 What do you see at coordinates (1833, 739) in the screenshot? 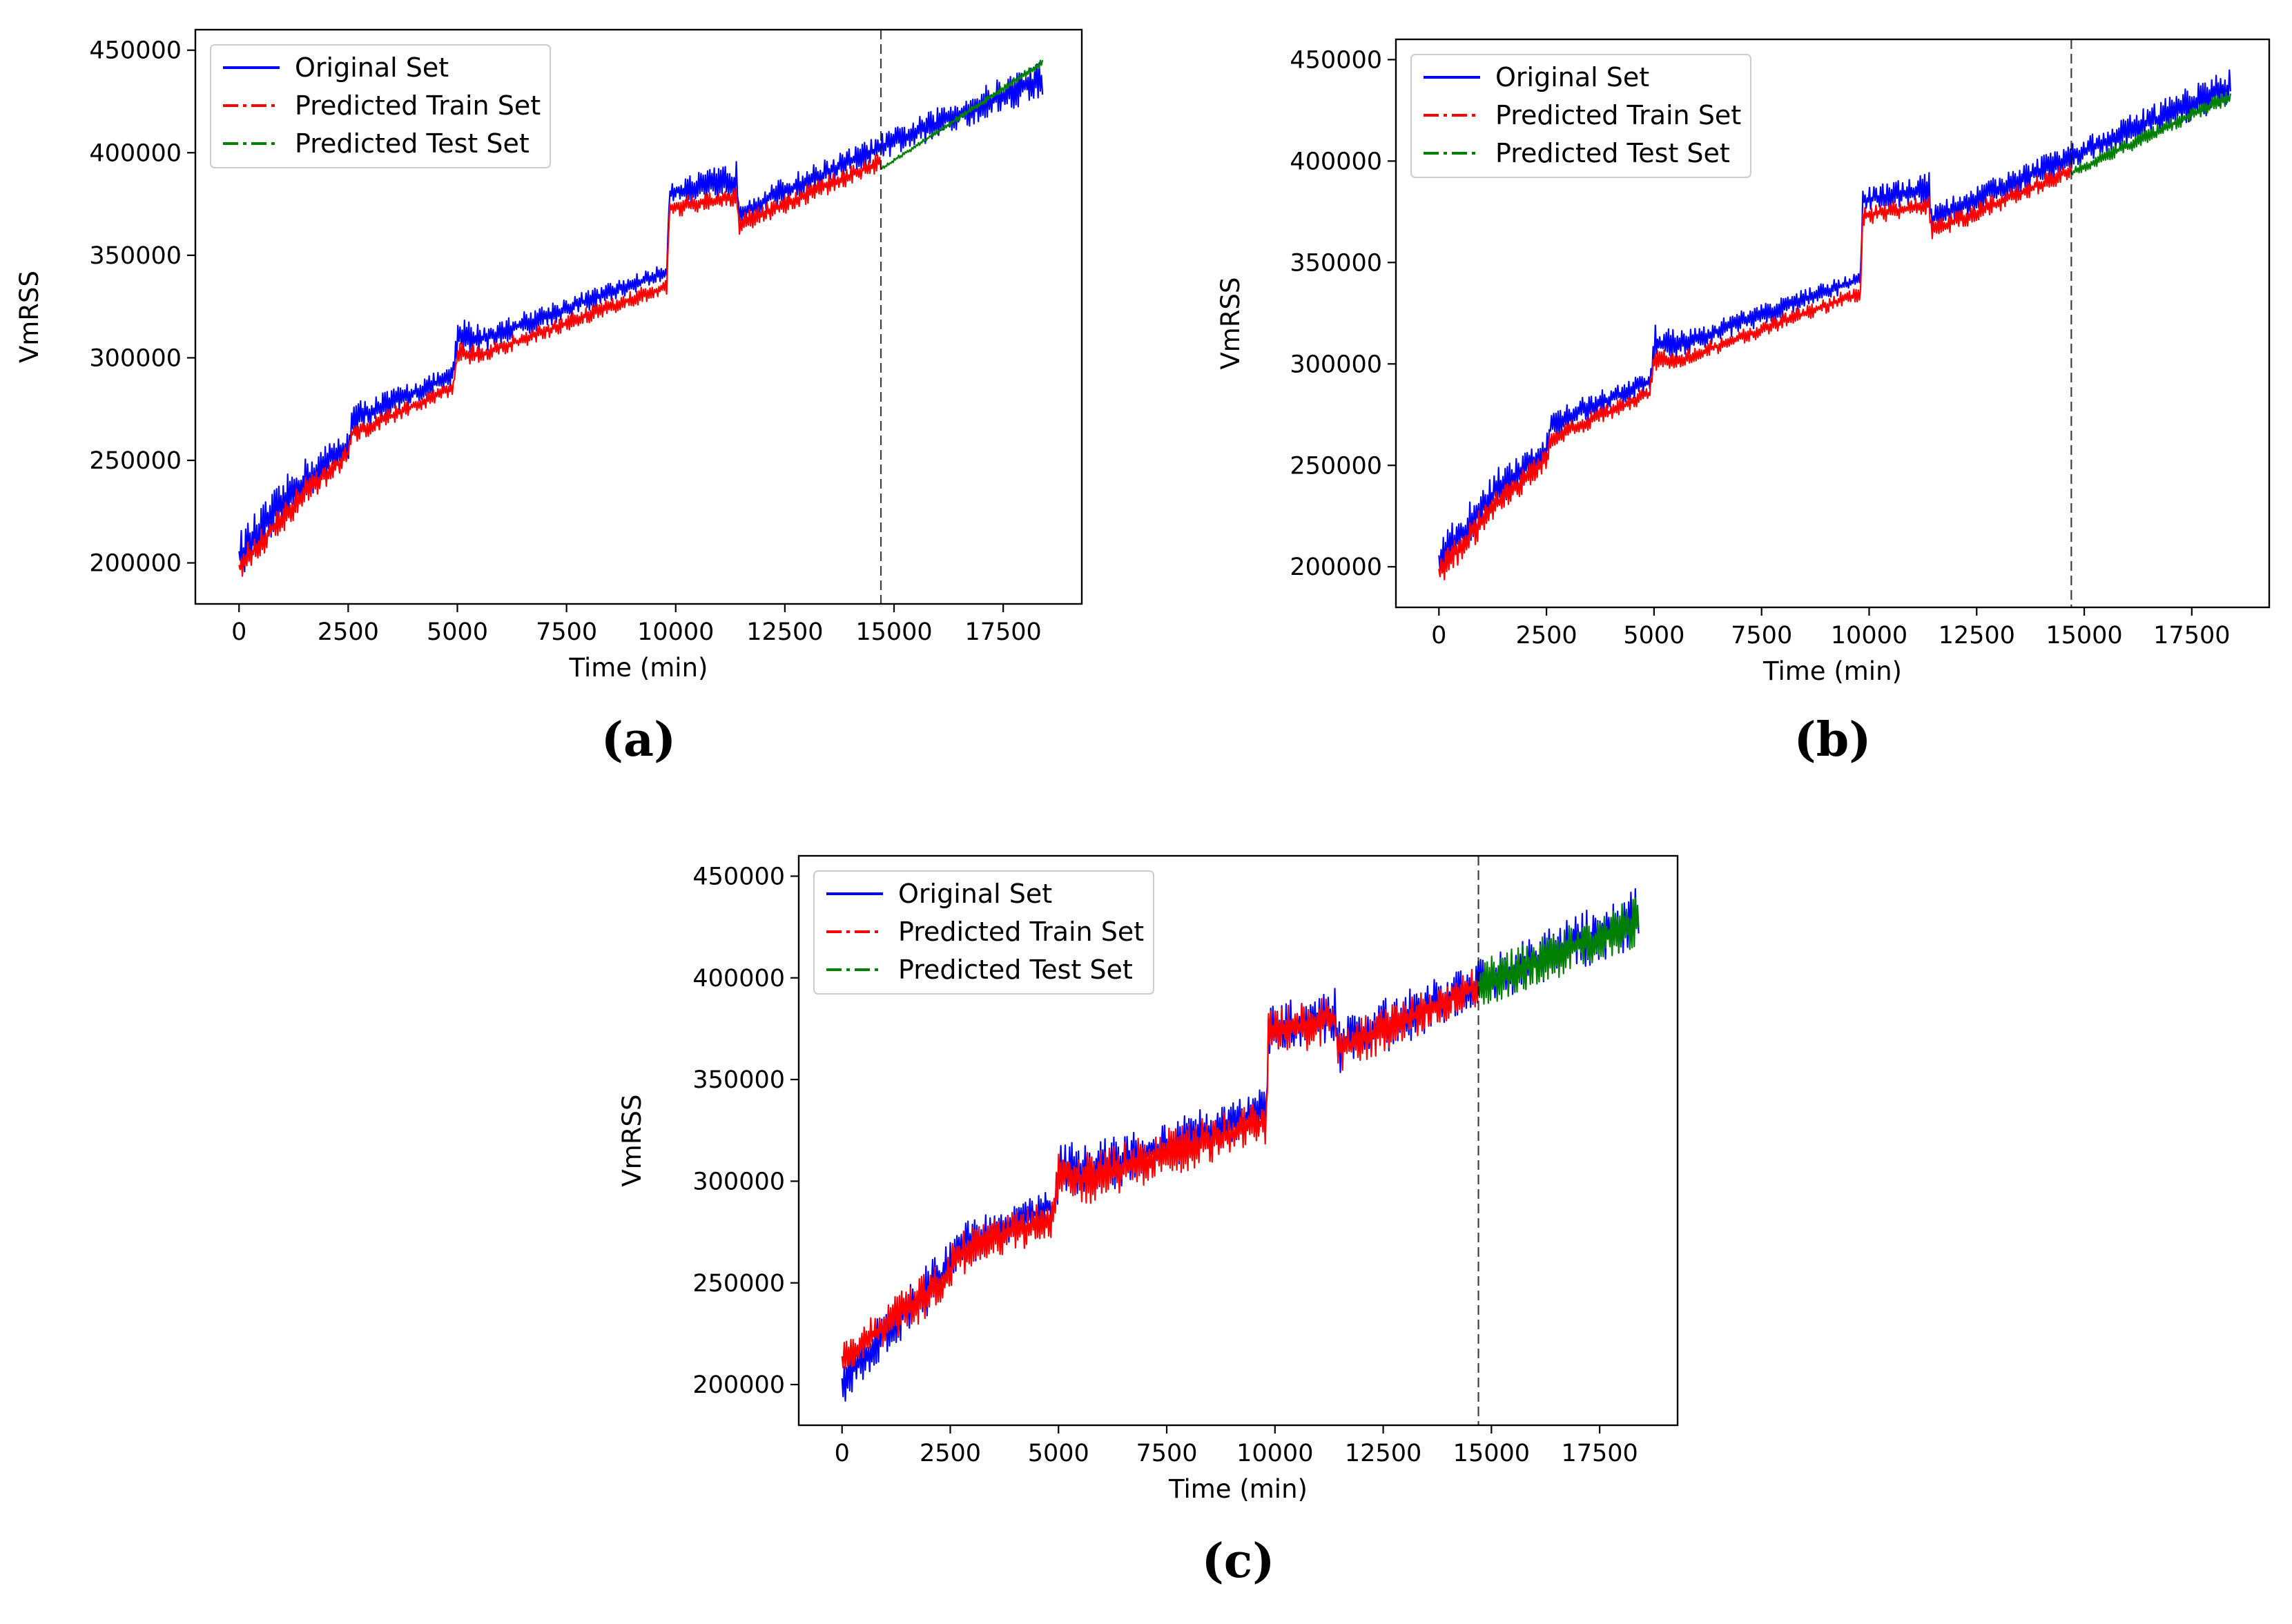
I see `panel-label: (b)` at bounding box center [1833, 739].